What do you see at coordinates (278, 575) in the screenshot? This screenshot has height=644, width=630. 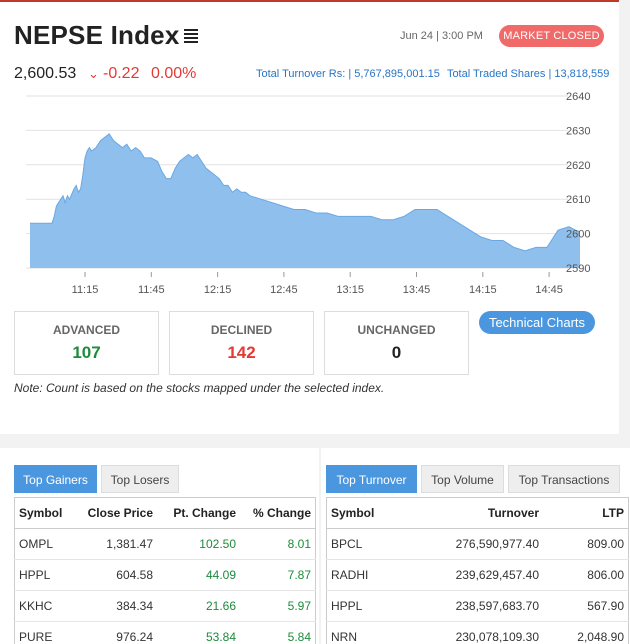 I see `cell-pct-change: 7.87` at bounding box center [278, 575].